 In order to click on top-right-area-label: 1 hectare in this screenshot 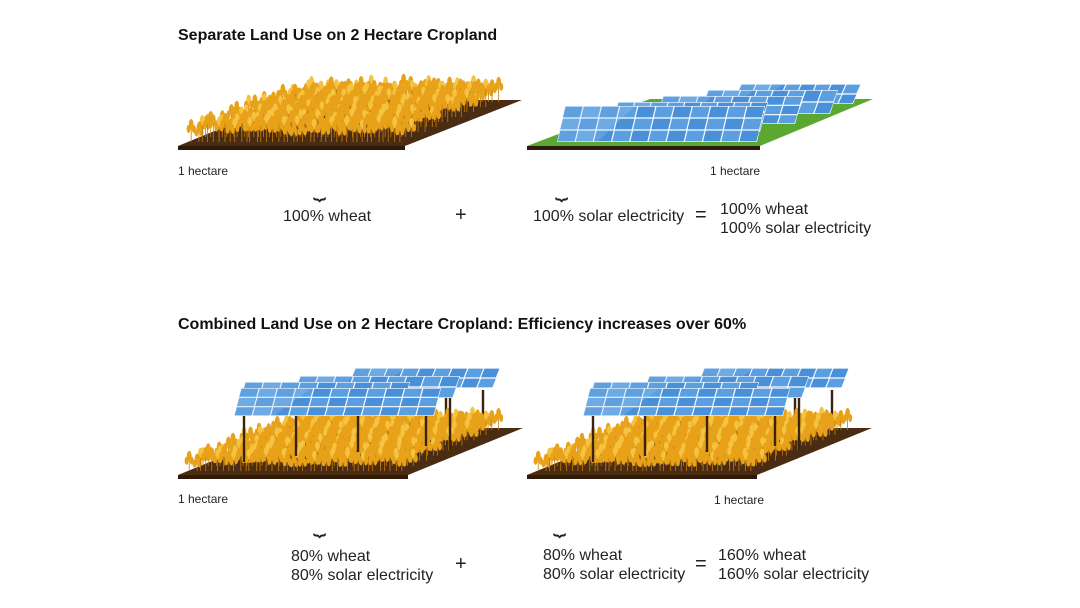, I will do `click(735, 171)`.